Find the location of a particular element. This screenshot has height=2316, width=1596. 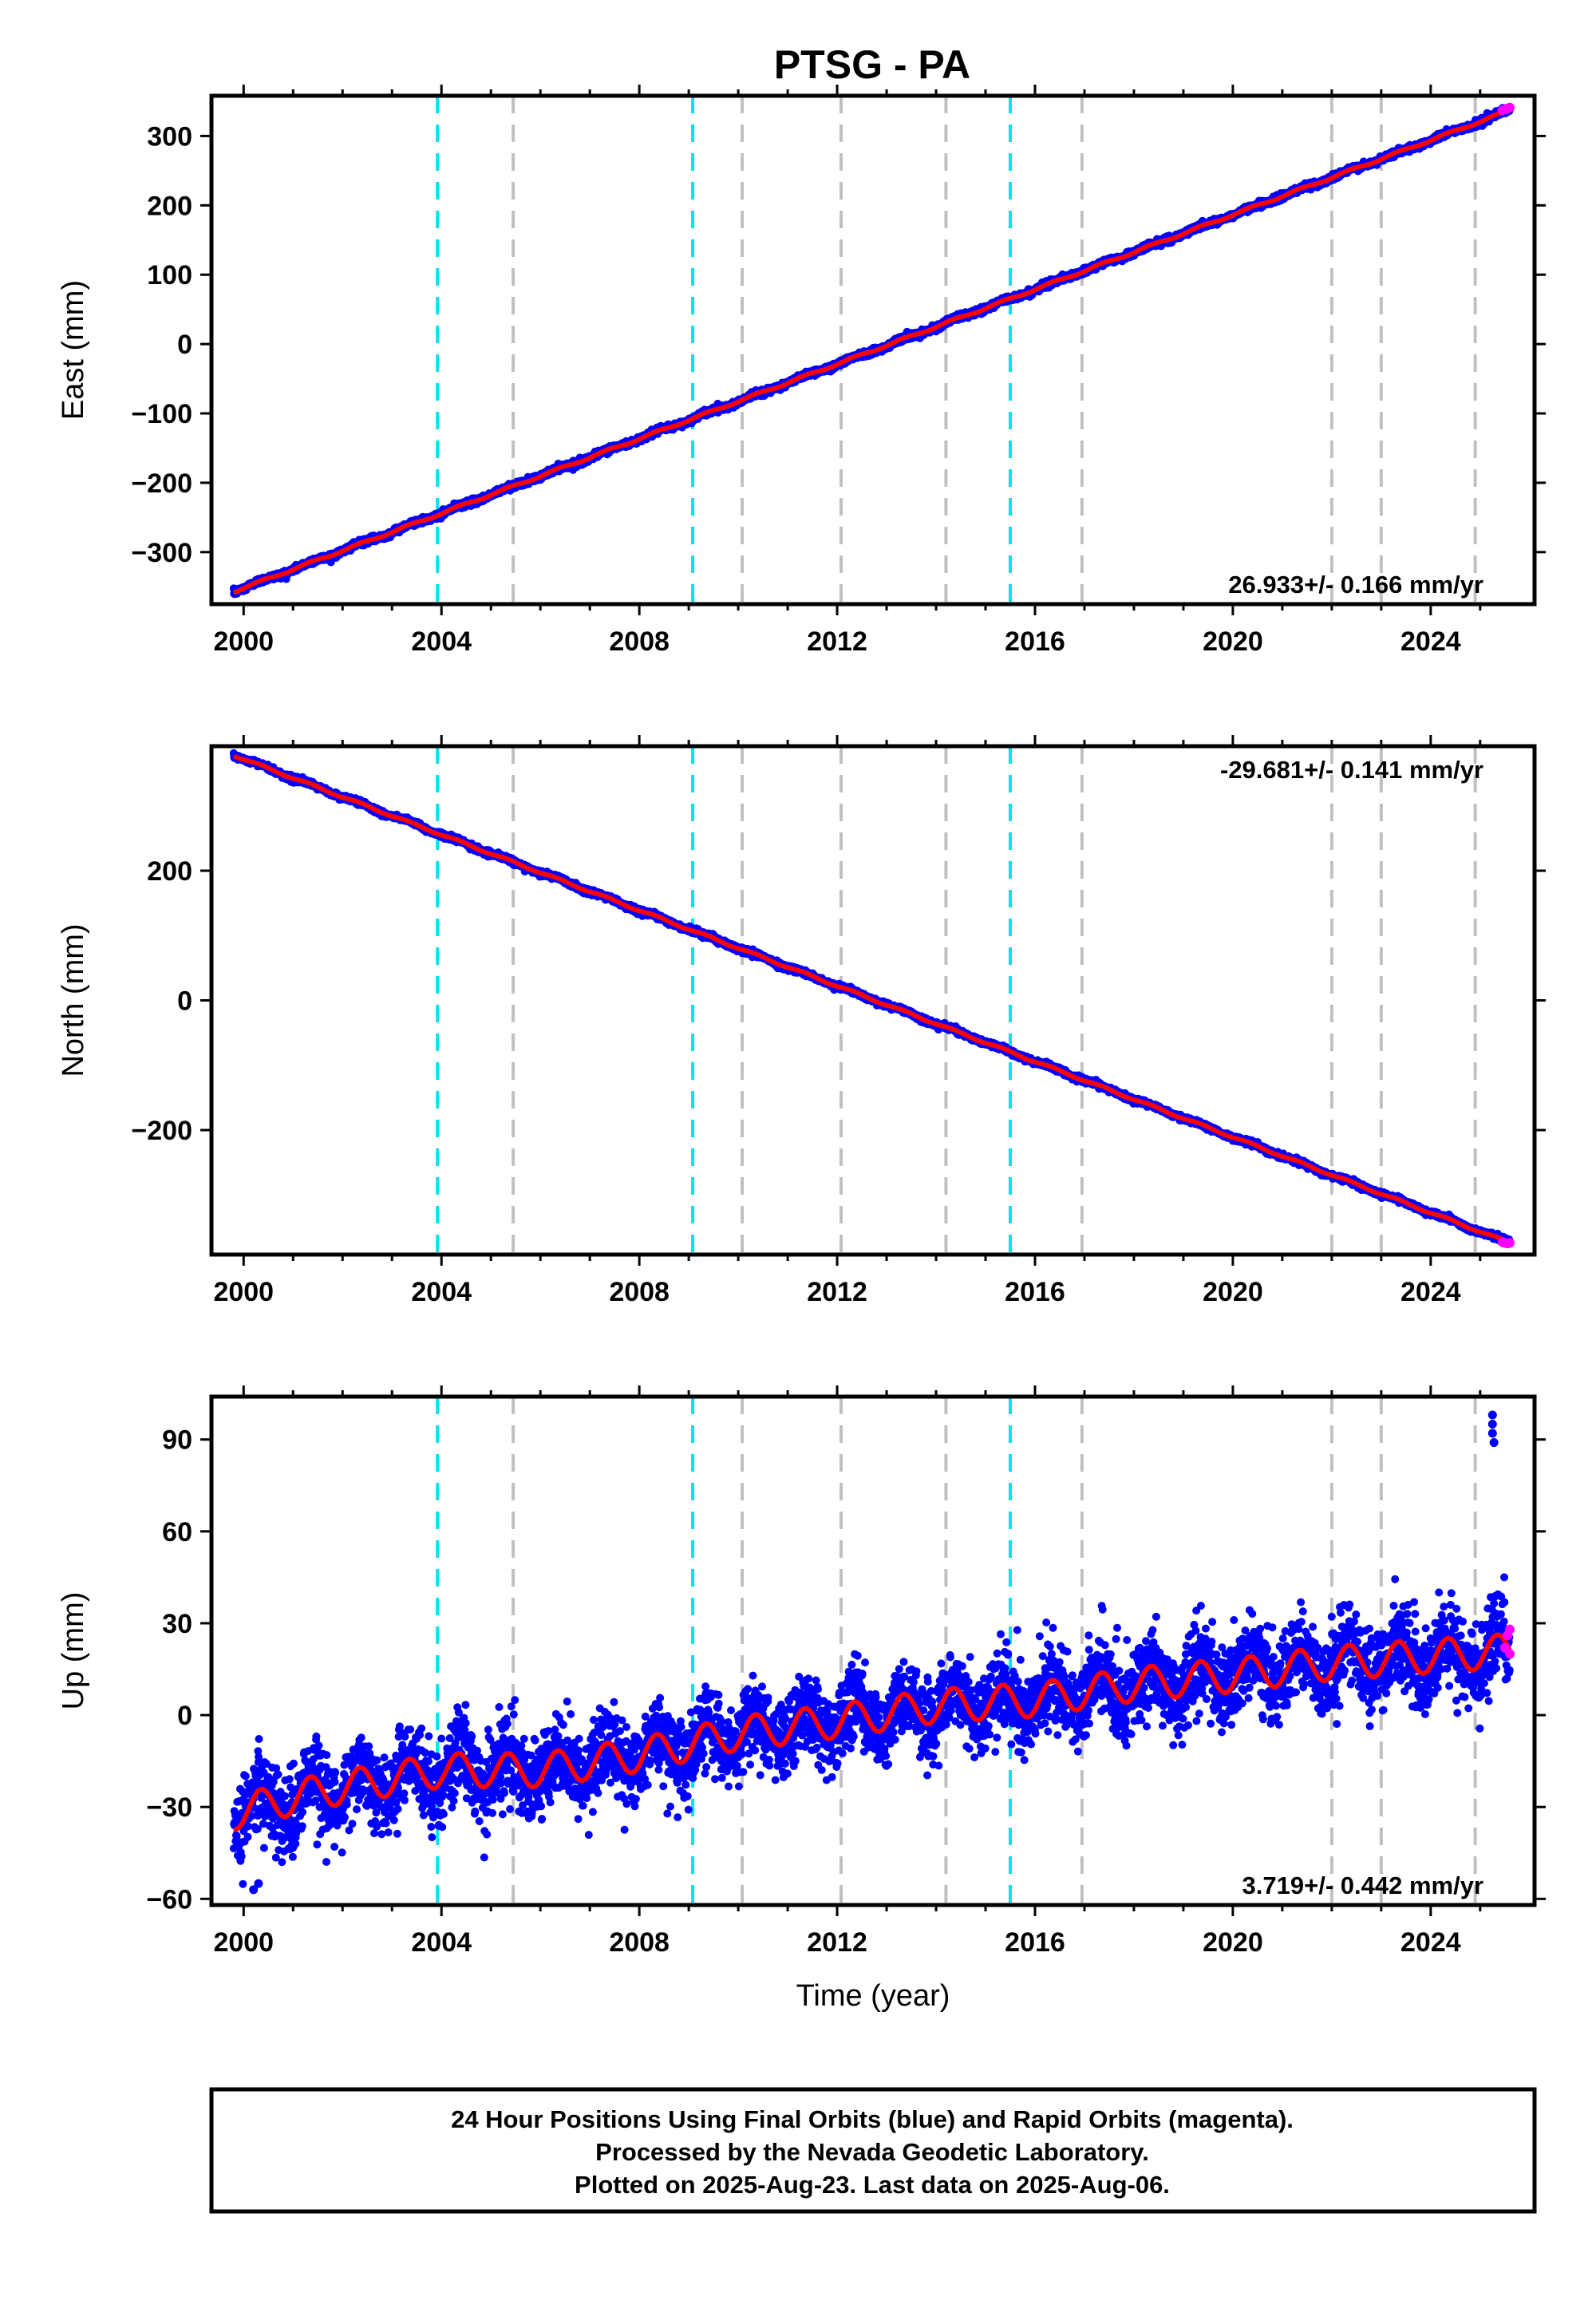

figure-title: PTSG - PA is located at coordinates (872, 64).